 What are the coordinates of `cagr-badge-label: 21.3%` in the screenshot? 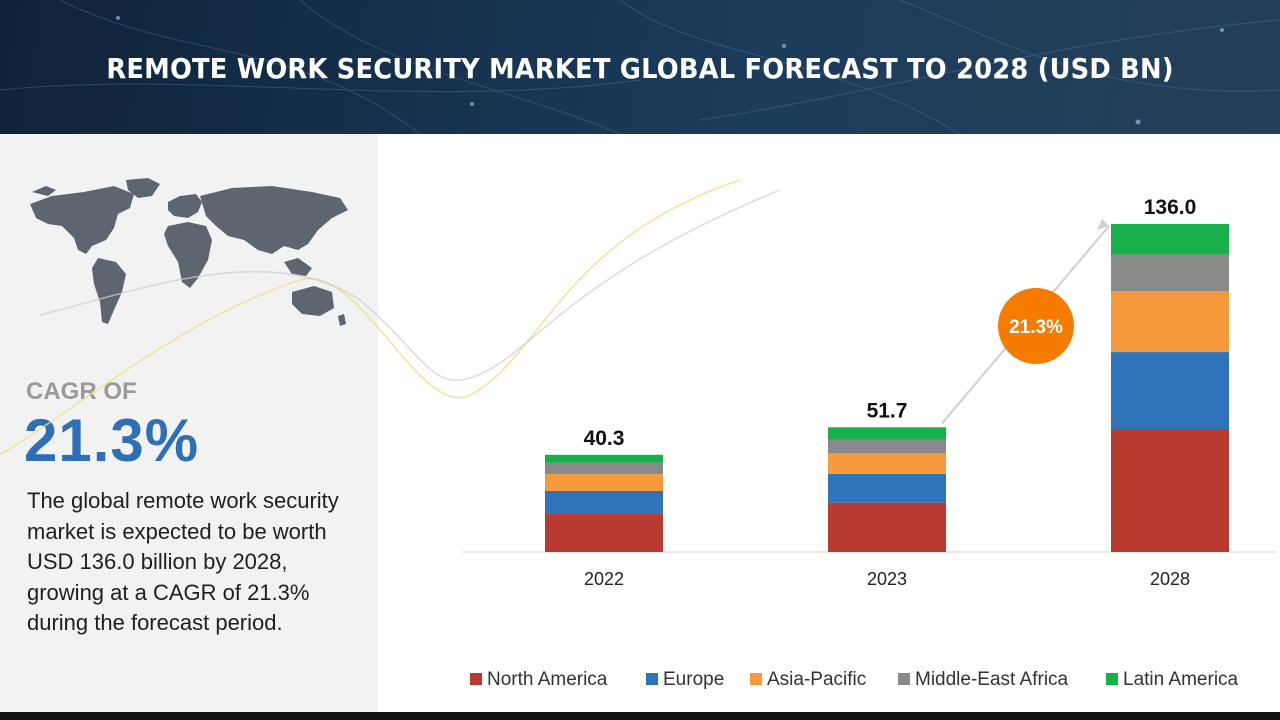 It's located at (1036, 327).